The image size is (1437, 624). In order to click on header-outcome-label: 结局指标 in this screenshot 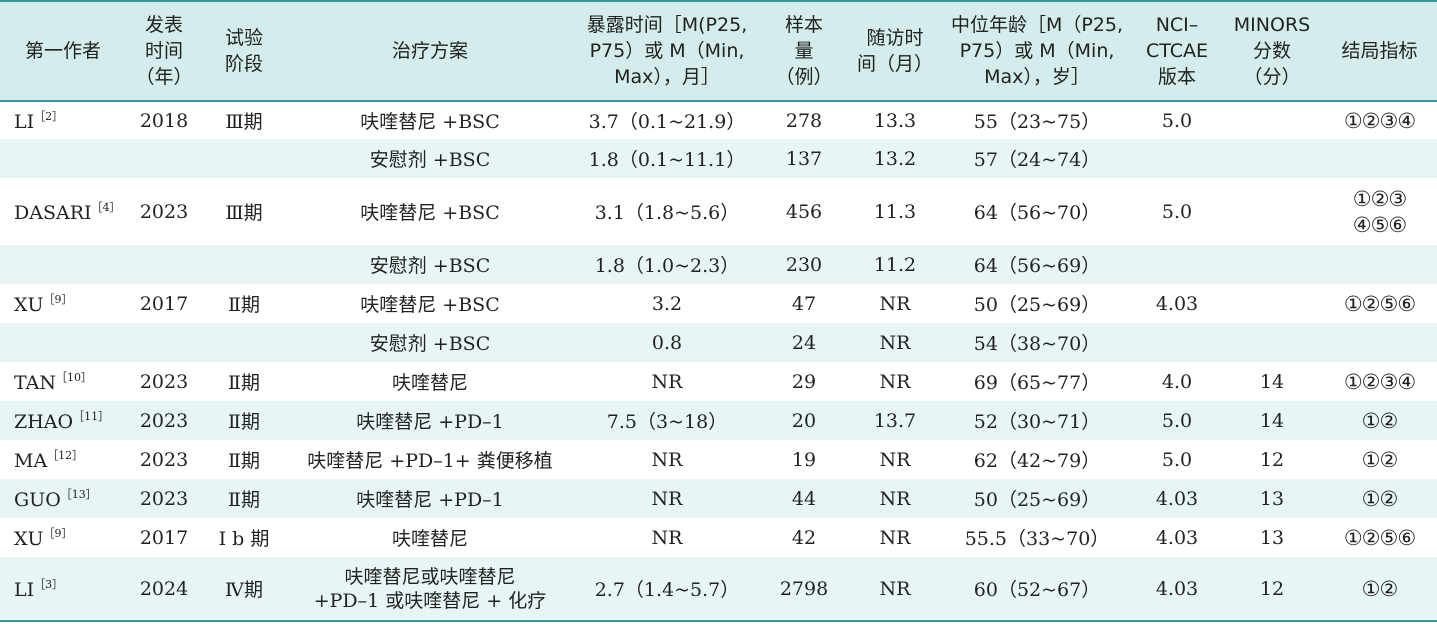, I will do `click(1379, 51)`.